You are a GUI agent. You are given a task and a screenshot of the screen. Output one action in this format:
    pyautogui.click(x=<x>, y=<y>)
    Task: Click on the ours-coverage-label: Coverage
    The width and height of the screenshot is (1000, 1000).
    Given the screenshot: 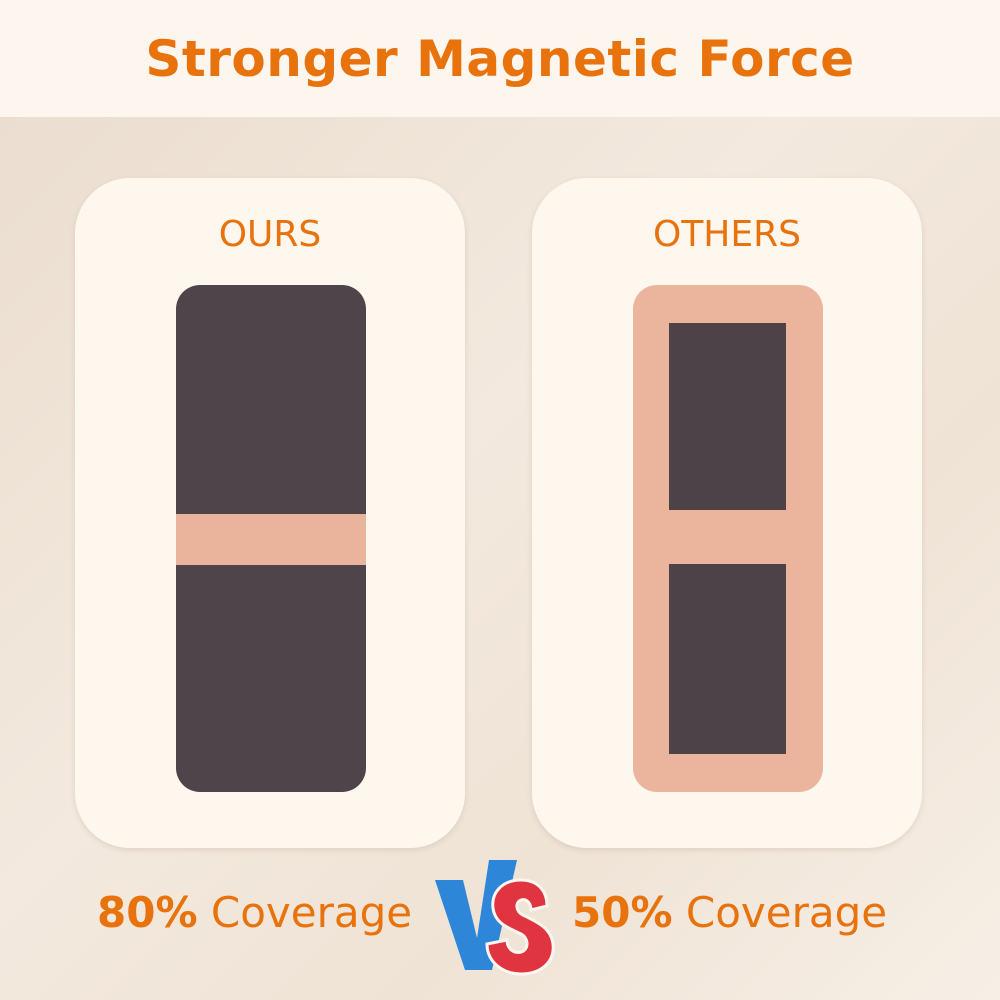 What is the action you would take?
    pyautogui.click(x=311, y=912)
    